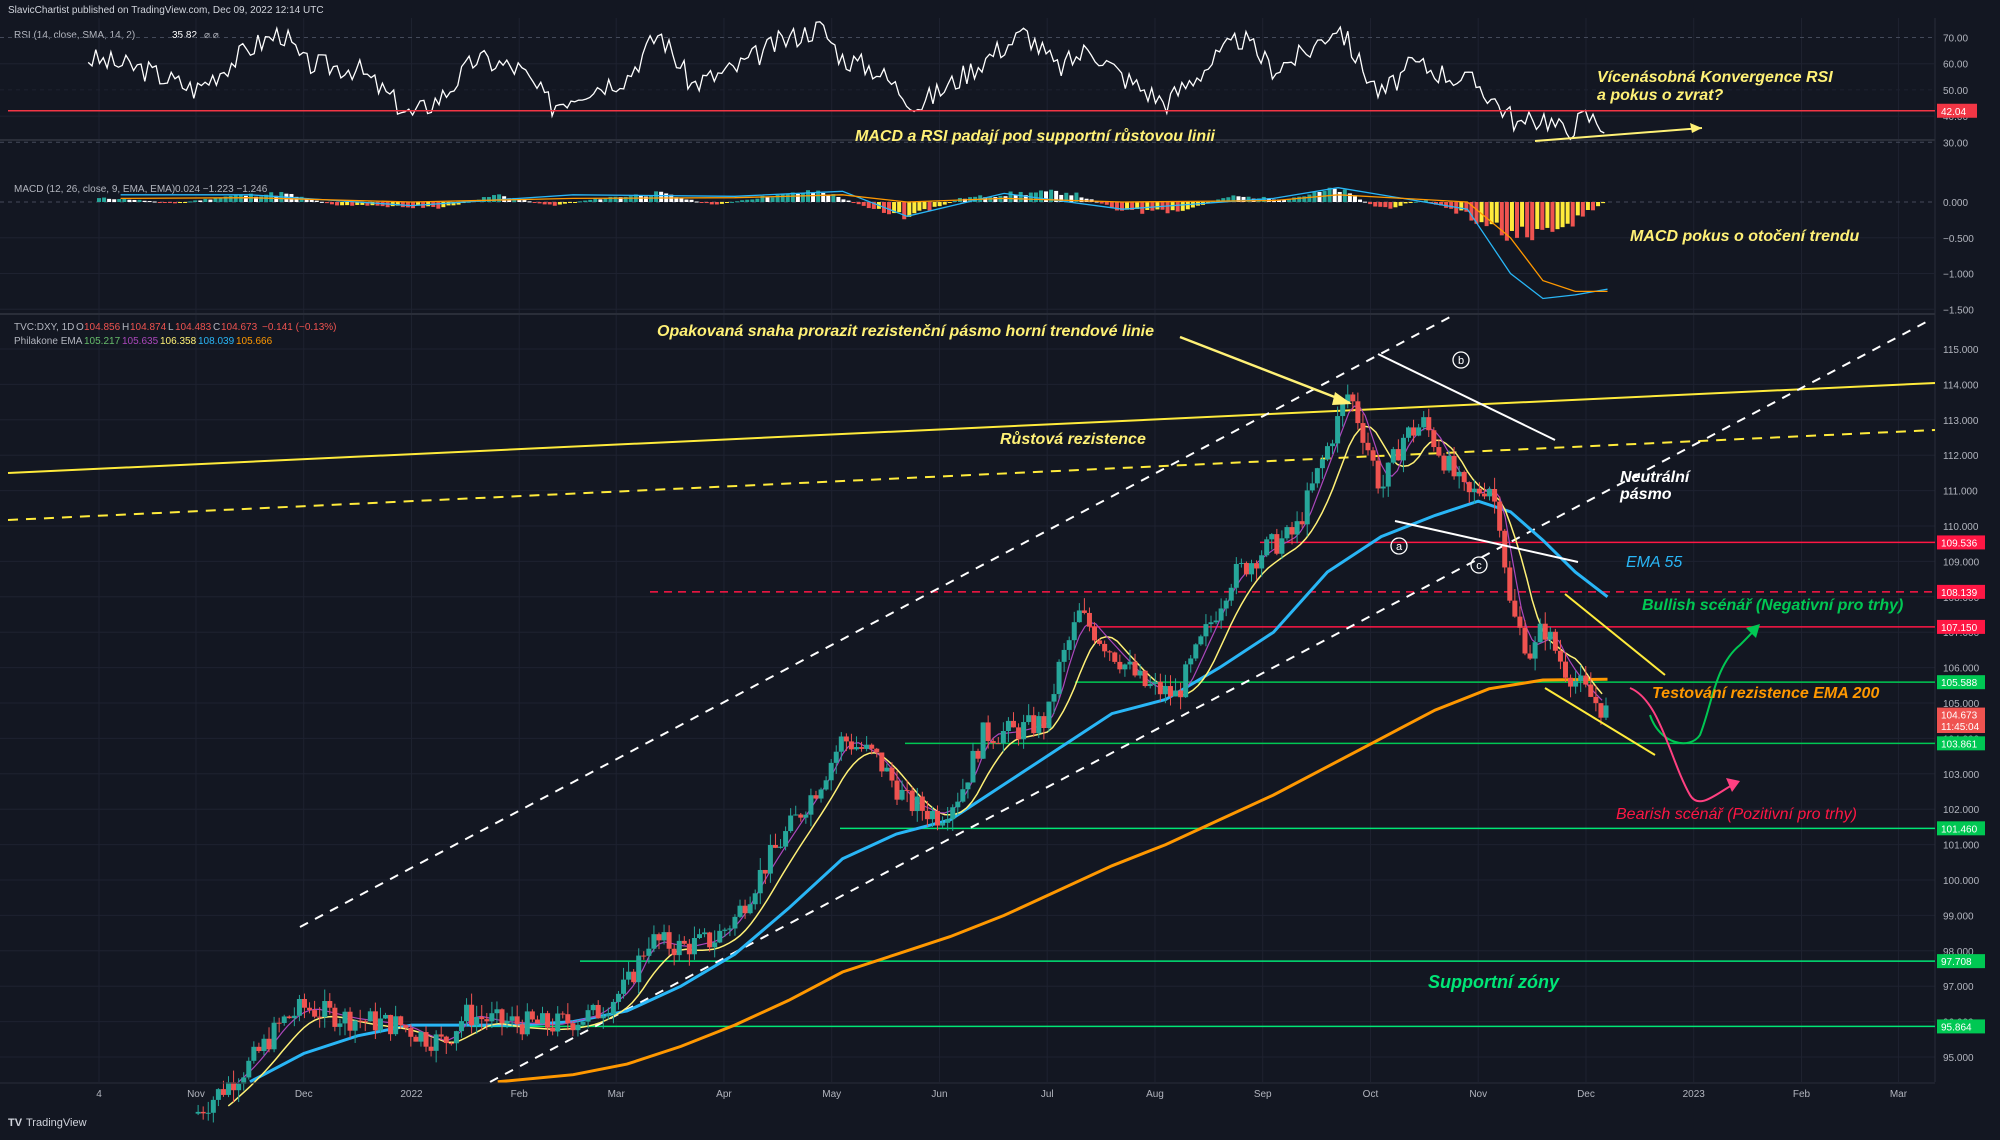 The height and width of the screenshot is (1140, 2000). I want to click on rsi-convergence-text-1: Vícenásobná Konvergence RSI, so click(1715, 77).